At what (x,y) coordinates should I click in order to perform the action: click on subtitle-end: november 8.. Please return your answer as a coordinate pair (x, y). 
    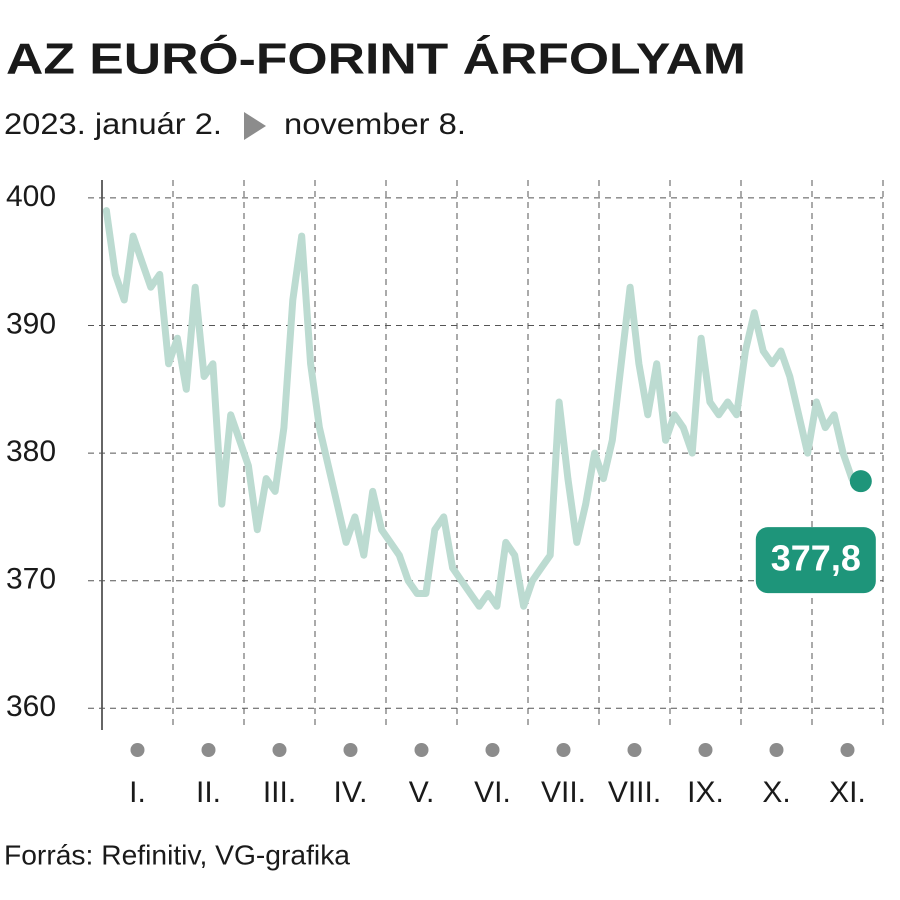
    Looking at the image, I should click on (375, 124).